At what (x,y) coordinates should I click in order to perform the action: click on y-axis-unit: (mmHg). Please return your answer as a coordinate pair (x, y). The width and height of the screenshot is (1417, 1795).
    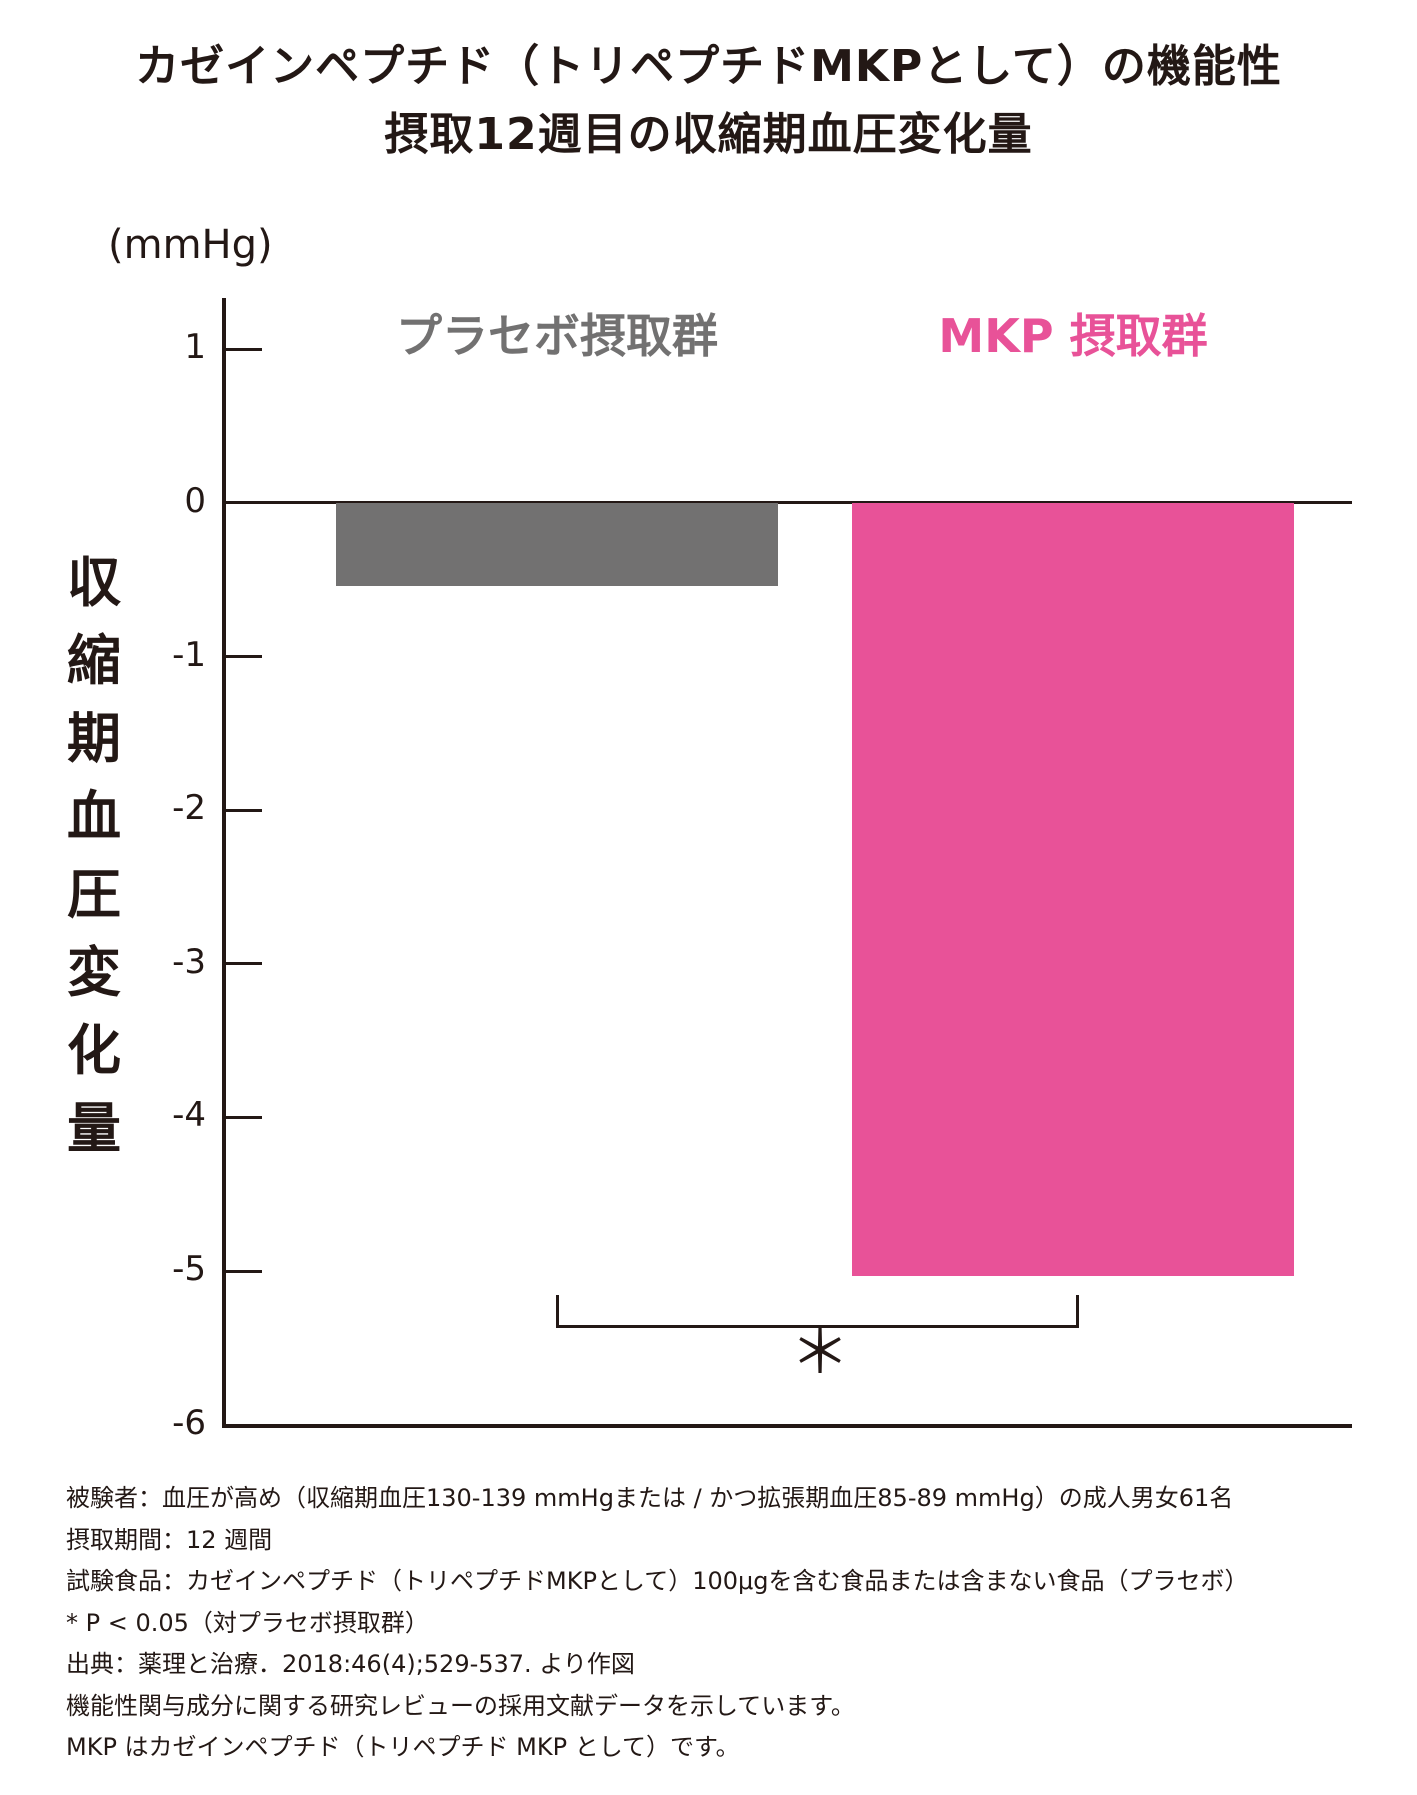
    Looking at the image, I should click on (190, 245).